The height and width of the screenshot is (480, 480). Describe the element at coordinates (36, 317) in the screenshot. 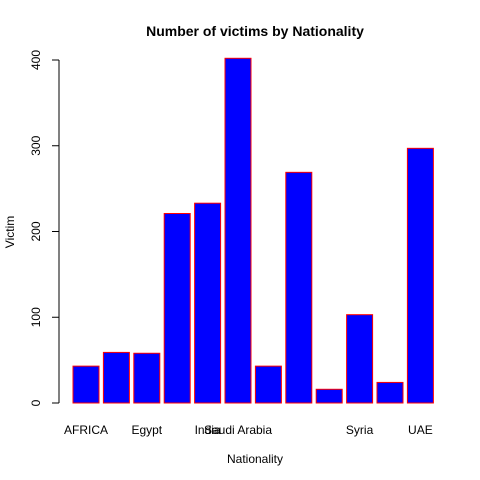

I see `y-tick-label: 100` at that location.